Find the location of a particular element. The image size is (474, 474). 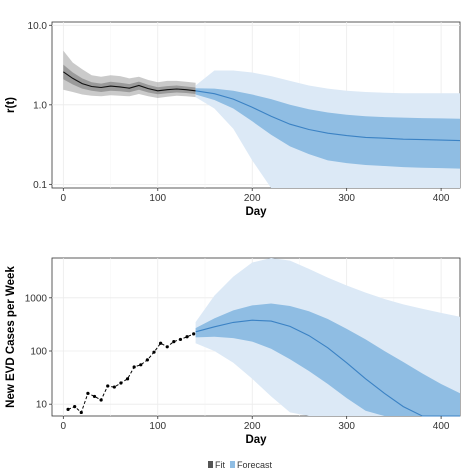

y-tick-label: 1.0 is located at coordinates (40, 105).